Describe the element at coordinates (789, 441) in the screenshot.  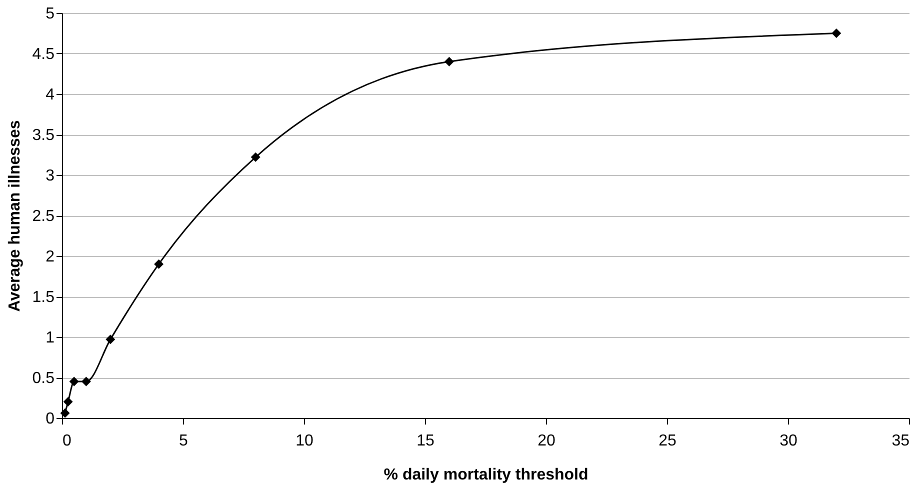
I see `x-tick-label: 30` at that location.